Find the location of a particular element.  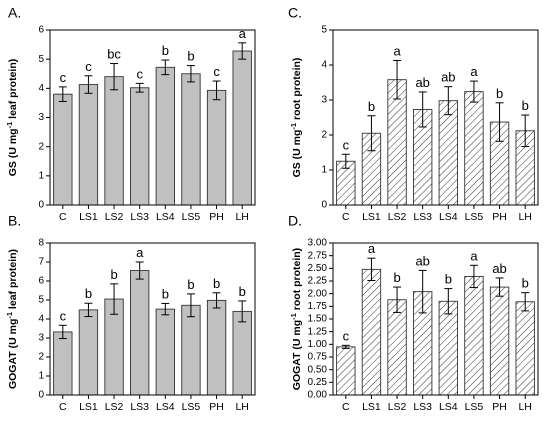

y-tick-label: 1.25 is located at coordinates (318, 331).